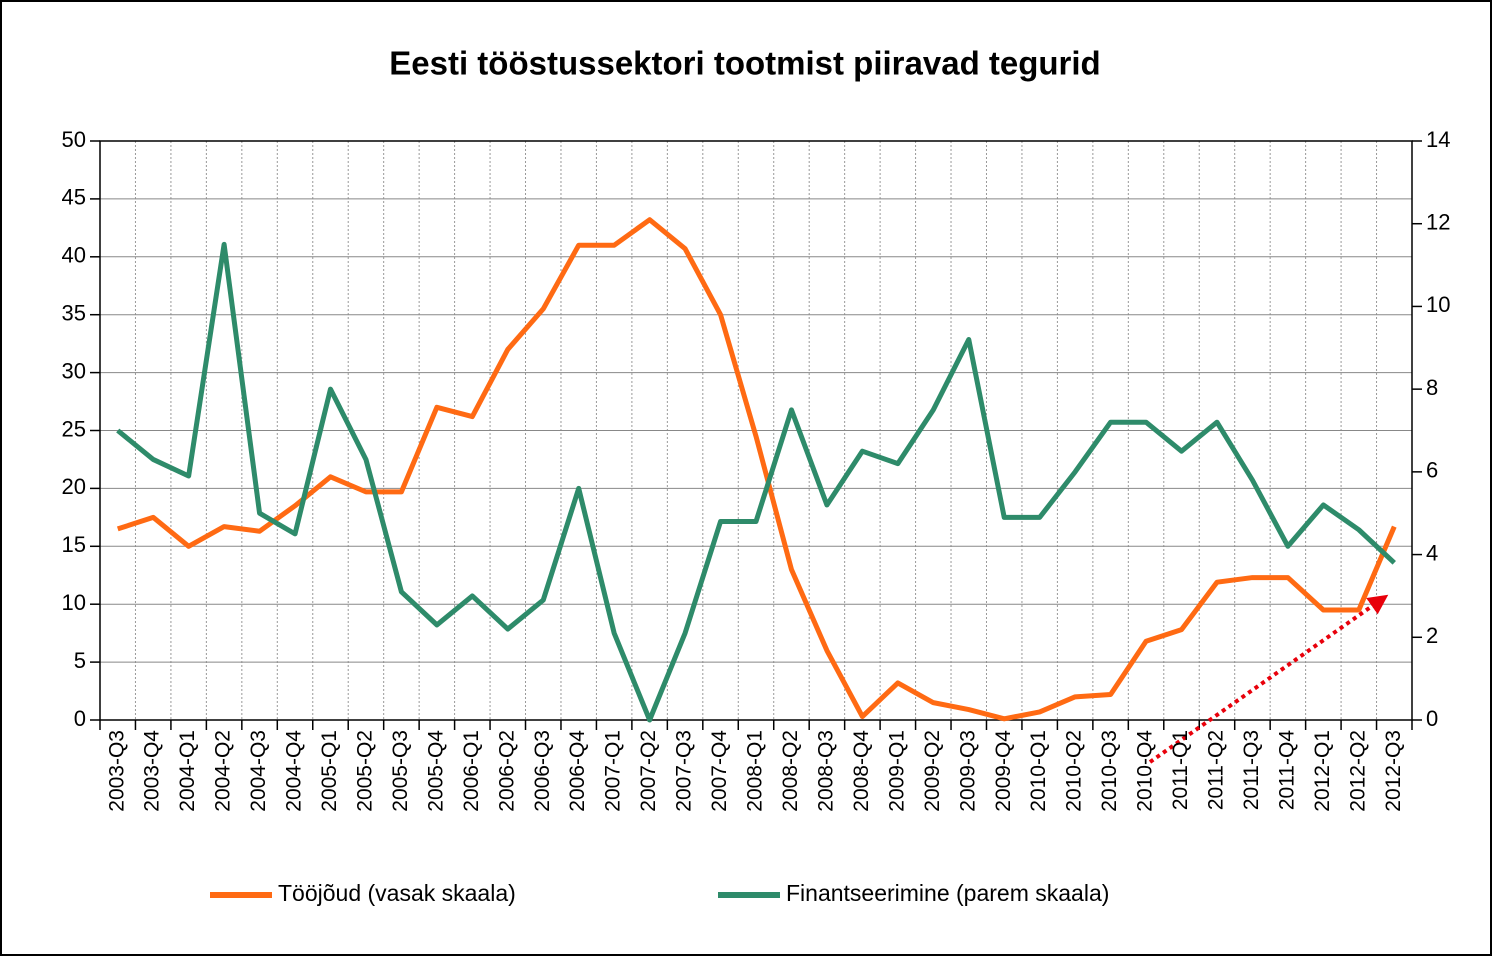  What do you see at coordinates (223, 771) in the screenshot?
I see `x-tick-label: 2004-Q2` at bounding box center [223, 771].